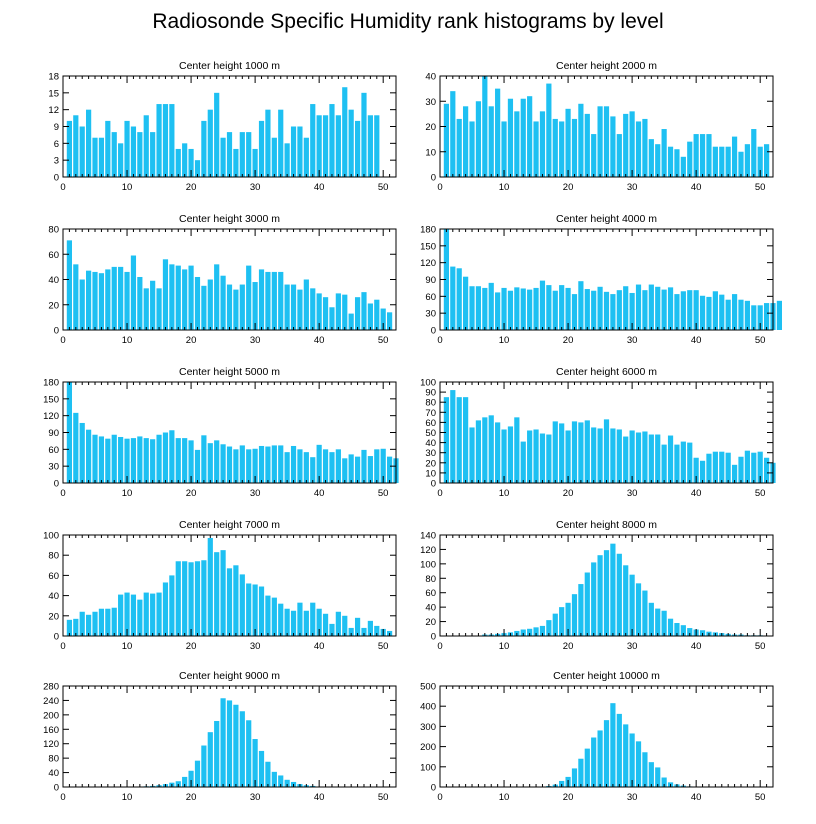  I want to click on y-tick-label: 40, so click(430, 608).